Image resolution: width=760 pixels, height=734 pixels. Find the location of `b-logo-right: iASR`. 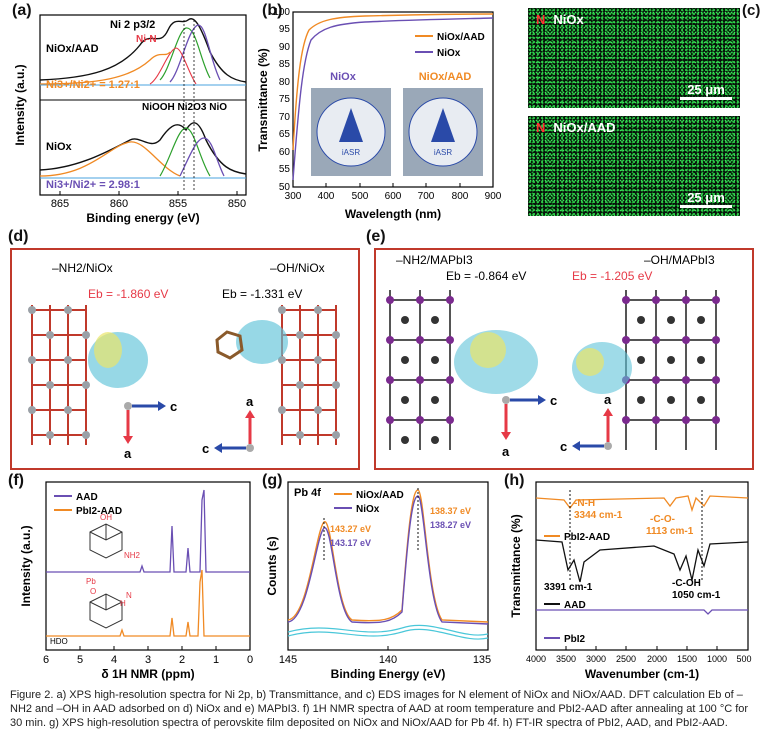

b-logo-right: iASR is located at coordinates (443, 152).